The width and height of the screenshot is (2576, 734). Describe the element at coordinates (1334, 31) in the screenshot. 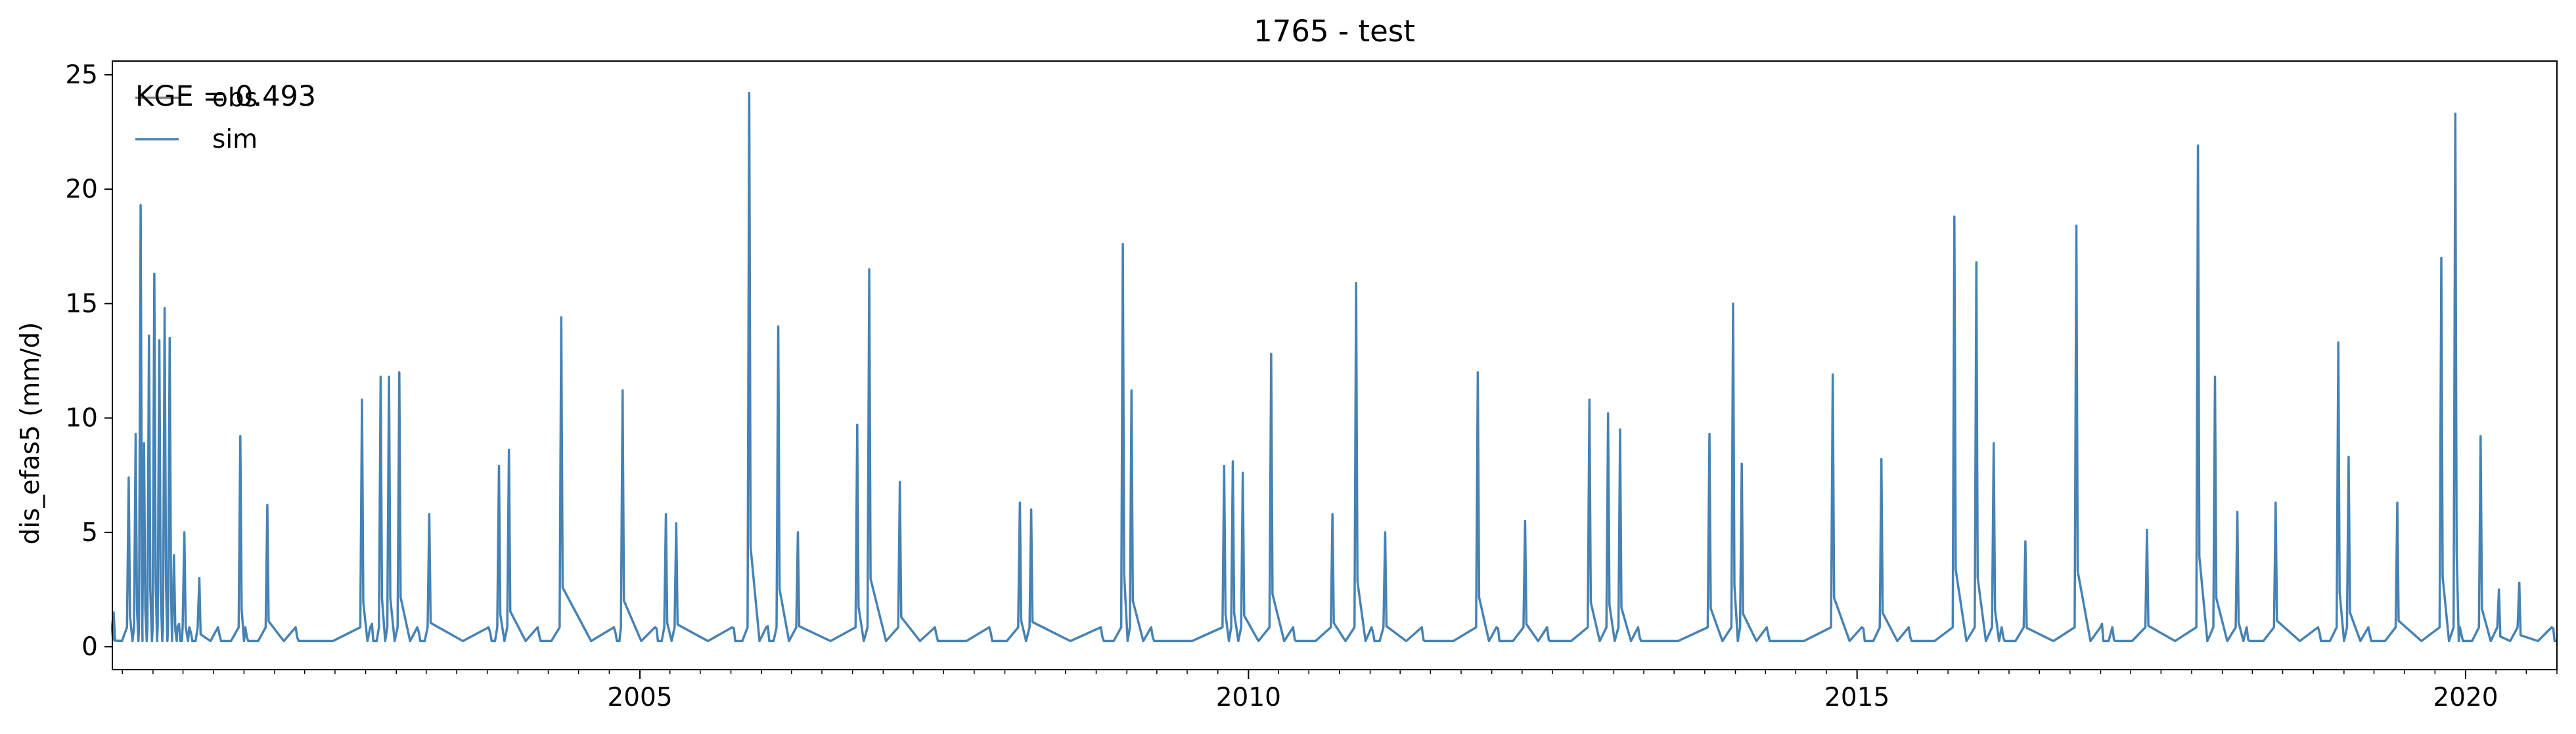

I see `chart-title: 1765 - test` at that location.